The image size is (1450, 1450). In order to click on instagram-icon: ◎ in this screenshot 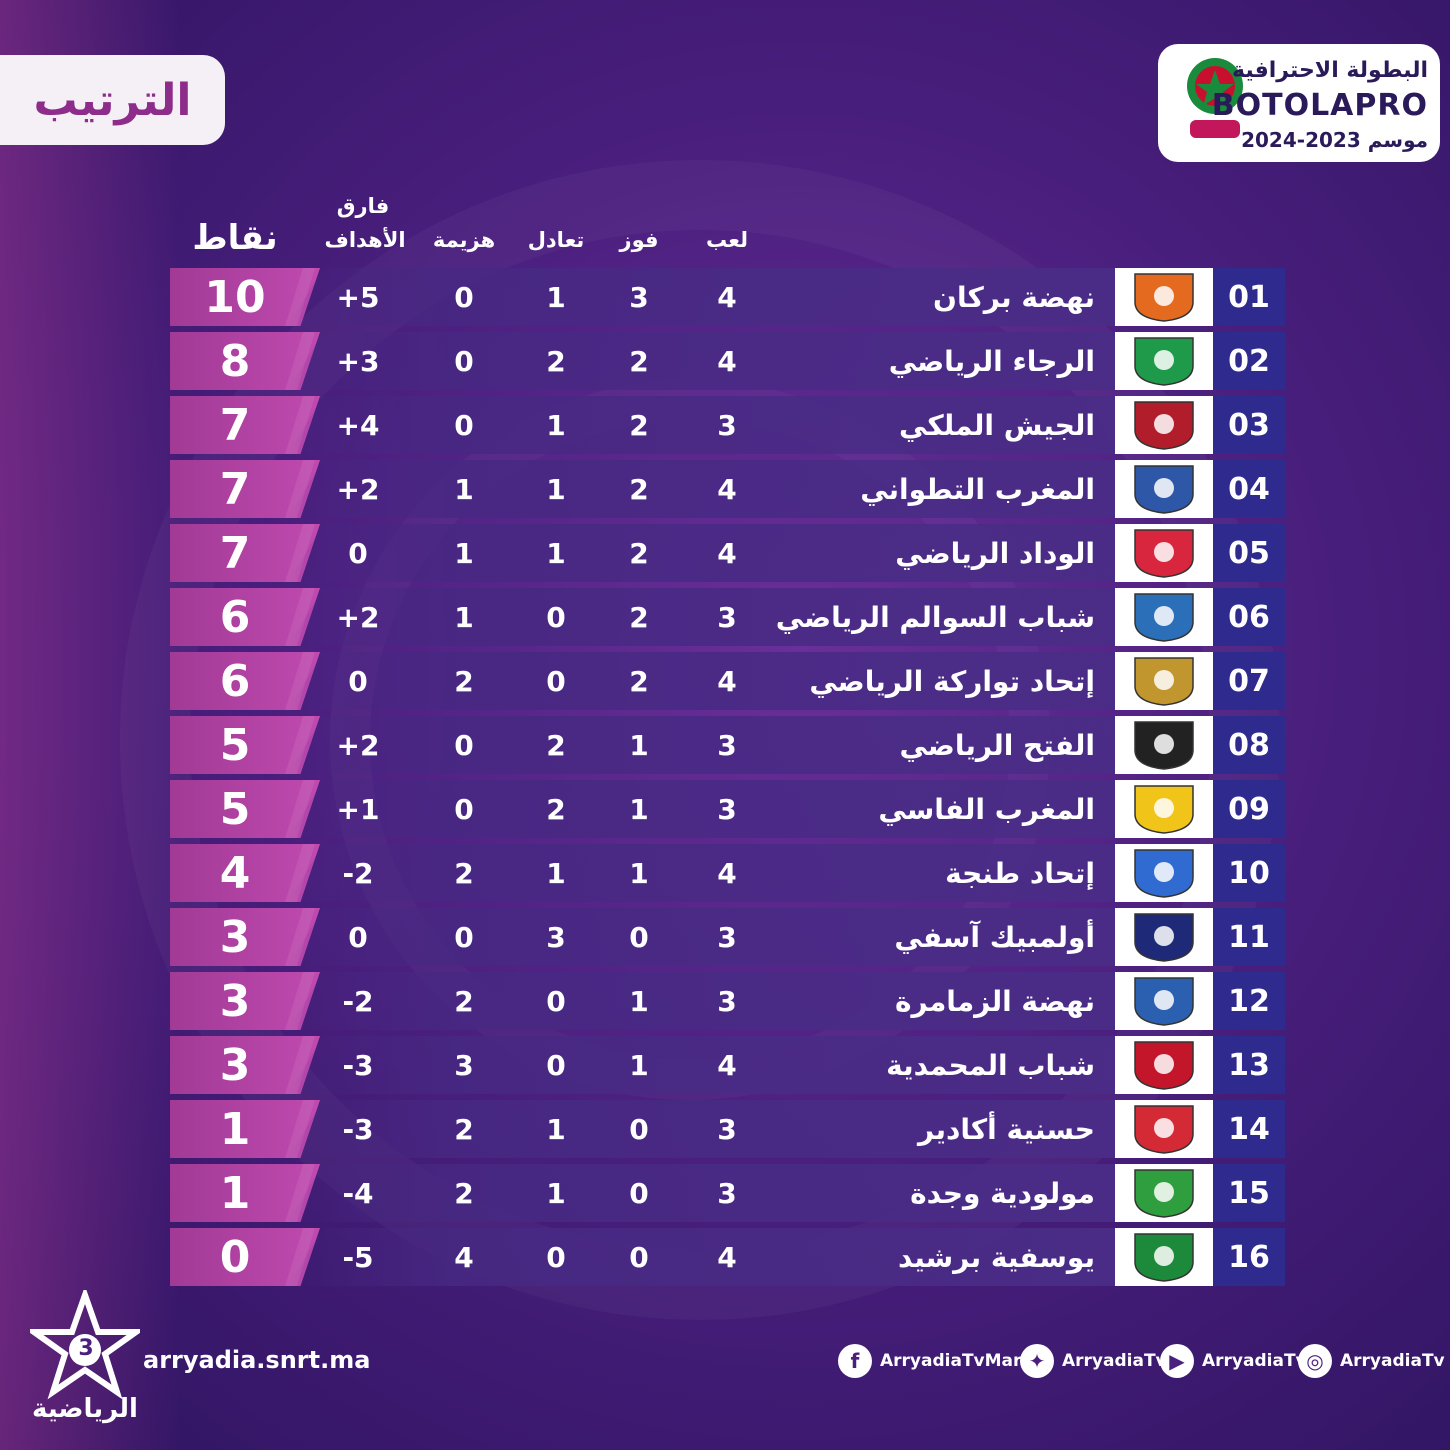, I will do `click(1315, 1361)`.